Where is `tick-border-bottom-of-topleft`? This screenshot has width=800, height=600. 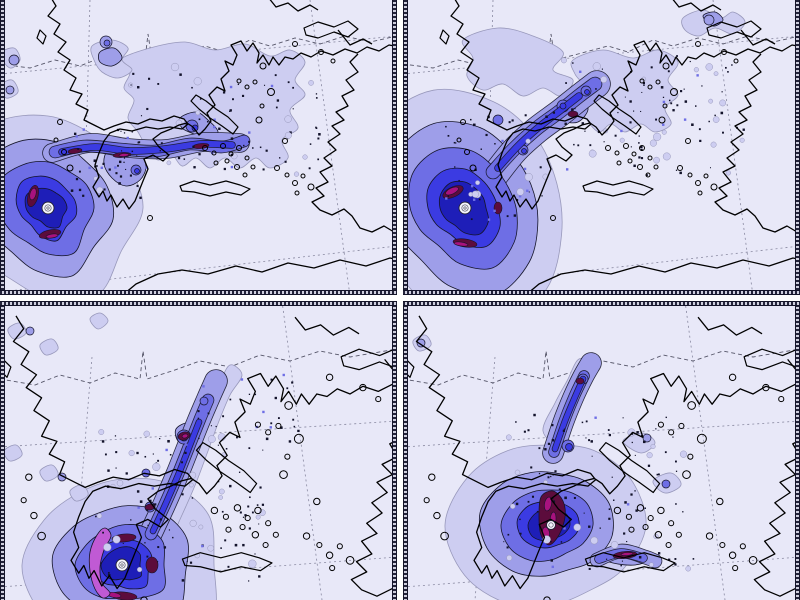
tick-border-bottom-of-topleft is located at coordinates (198, 292).